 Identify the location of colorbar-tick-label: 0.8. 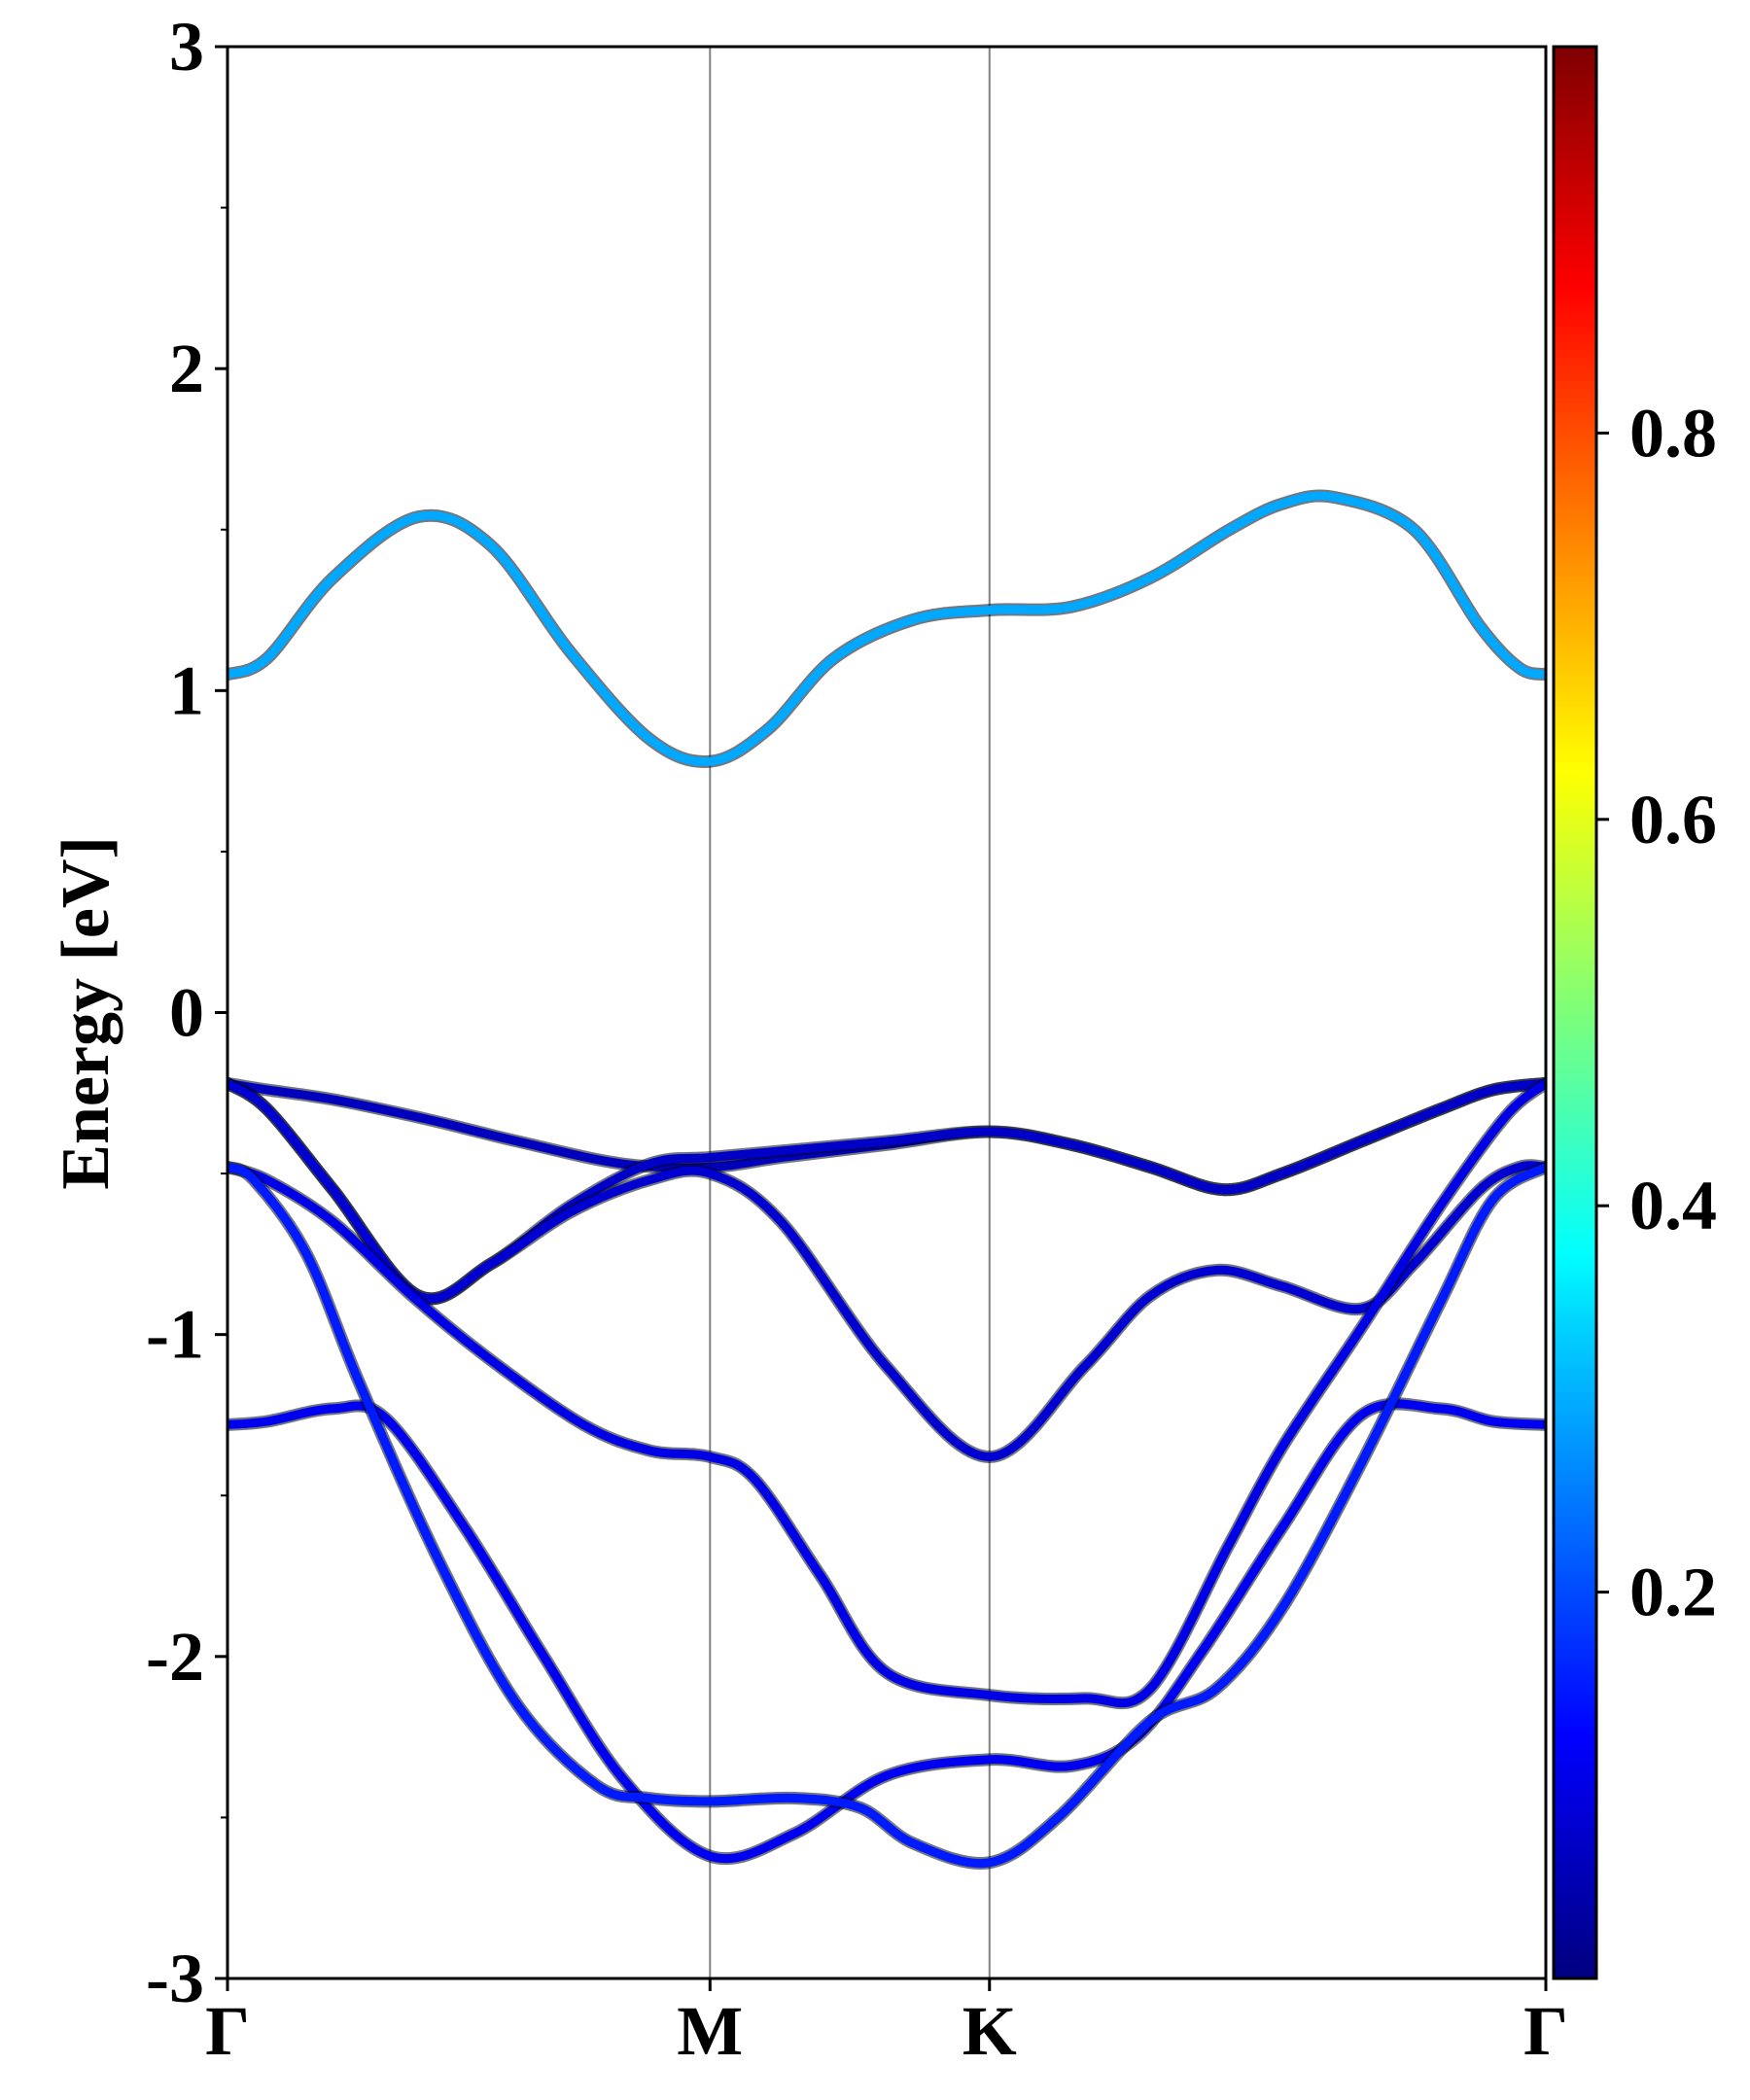
(1673, 433).